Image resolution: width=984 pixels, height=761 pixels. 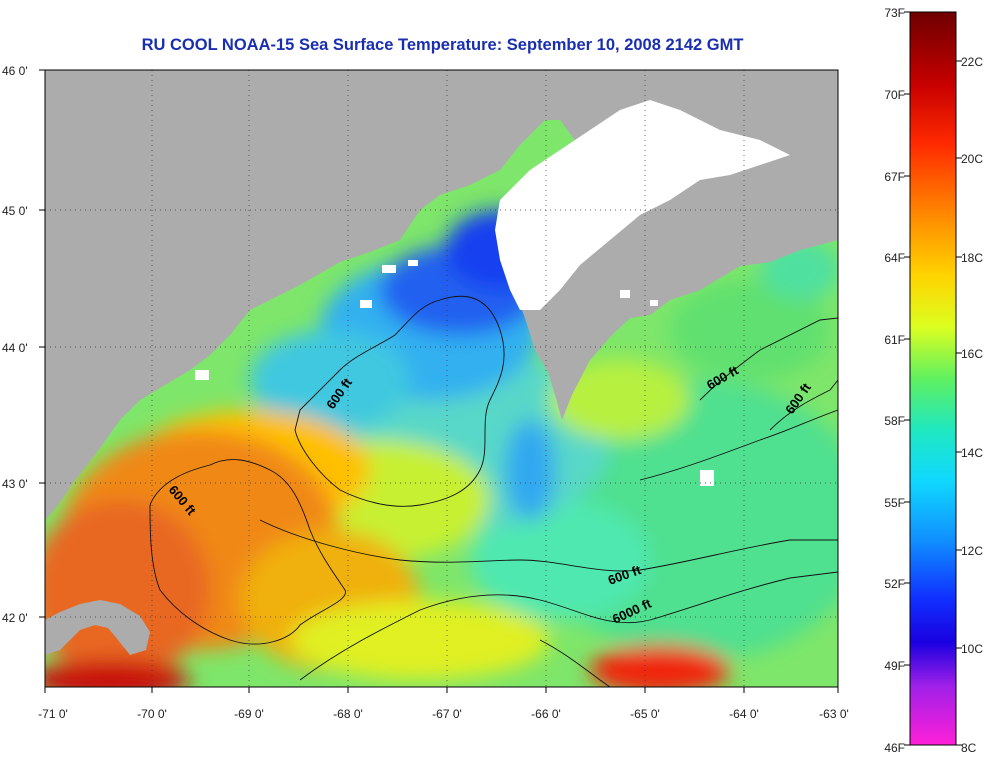 I want to click on land-nova-scotia, so click(x=725, y=202).